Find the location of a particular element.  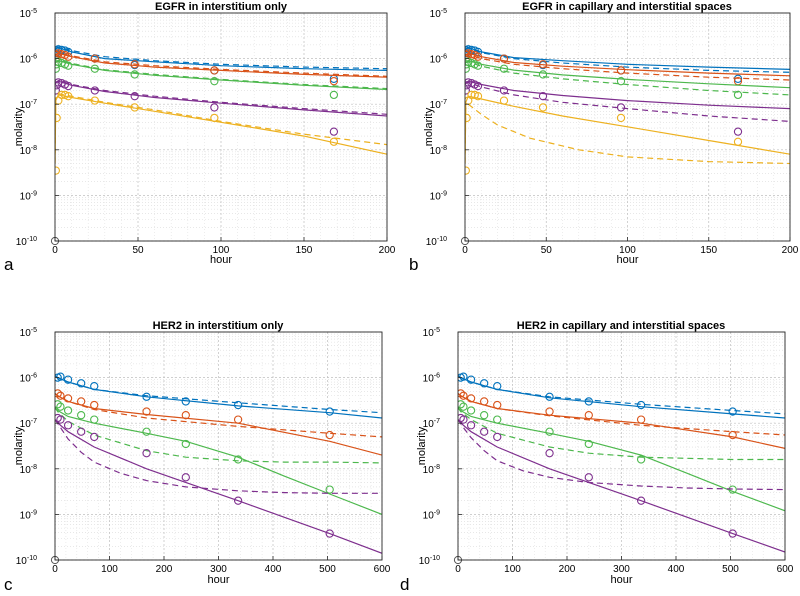

y-tick-exponent: -5 is located at coordinates (444, 11).